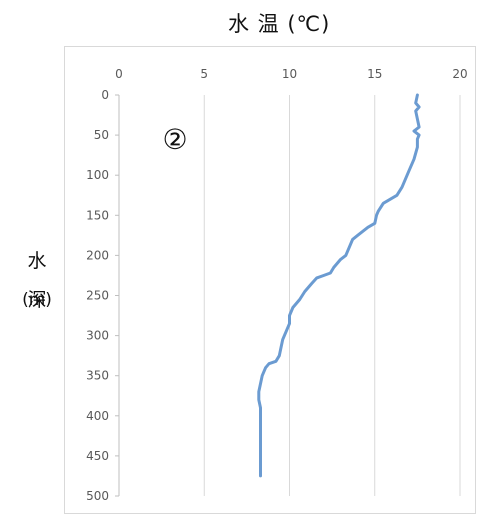 The height and width of the screenshot is (519, 486). I want to click on y-tick-label: 250, so click(97, 296).